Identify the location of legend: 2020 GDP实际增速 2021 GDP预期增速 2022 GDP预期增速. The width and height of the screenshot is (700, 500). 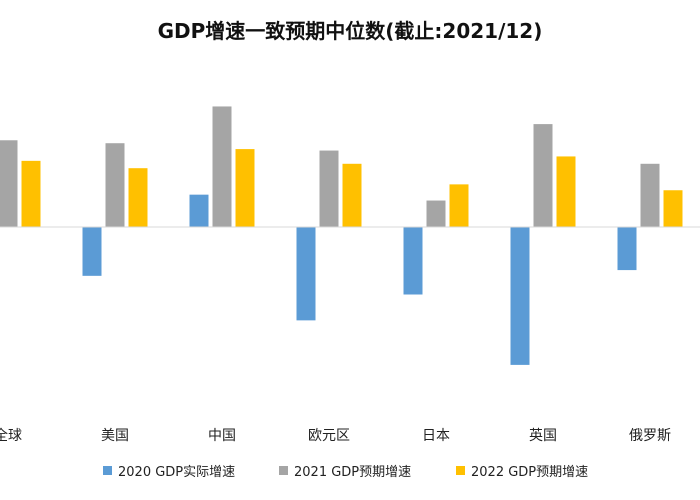
(345, 472).